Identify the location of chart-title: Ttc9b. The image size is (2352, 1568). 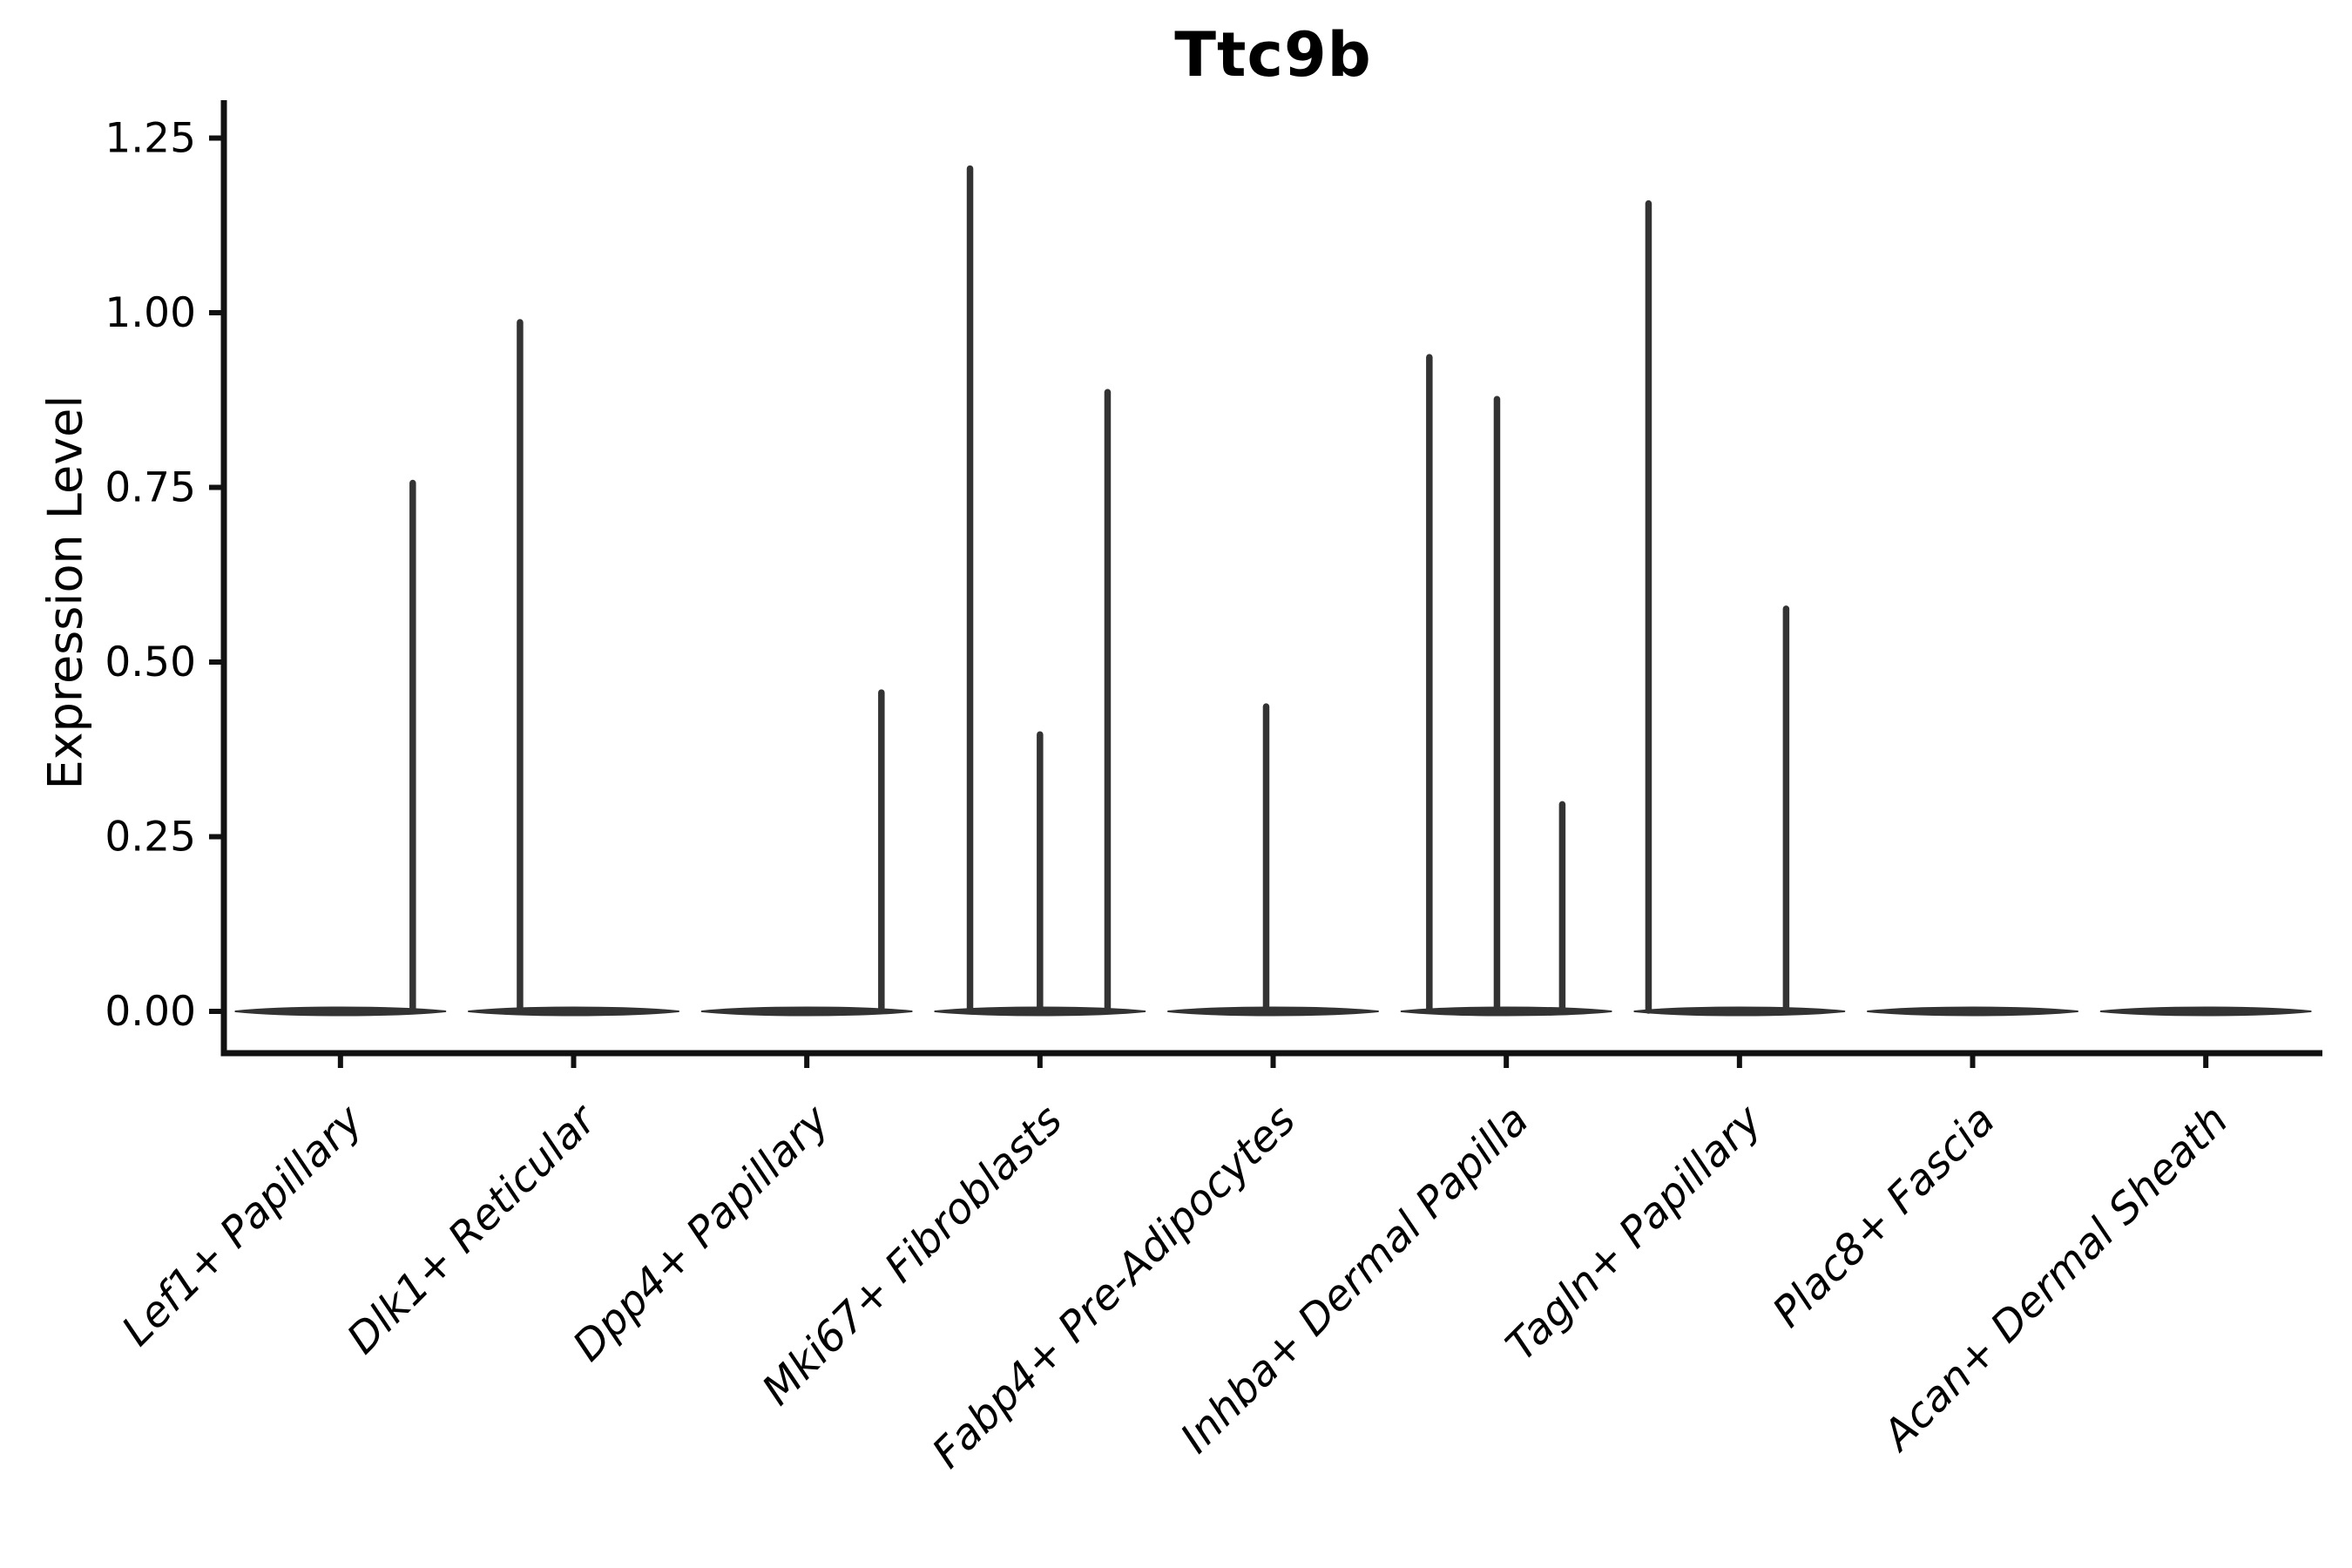
(1273, 55).